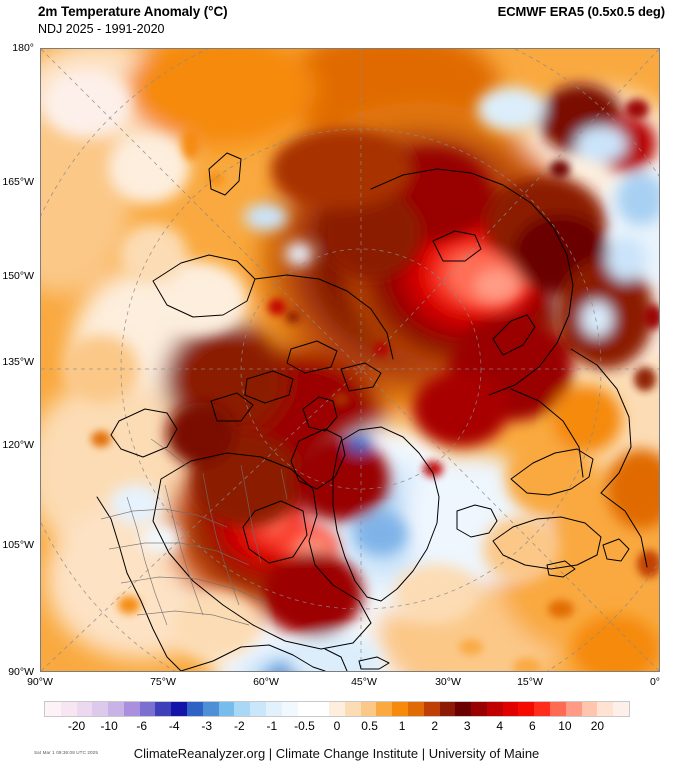  I want to click on y-tick-165w: 165°W, so click(18, 182).